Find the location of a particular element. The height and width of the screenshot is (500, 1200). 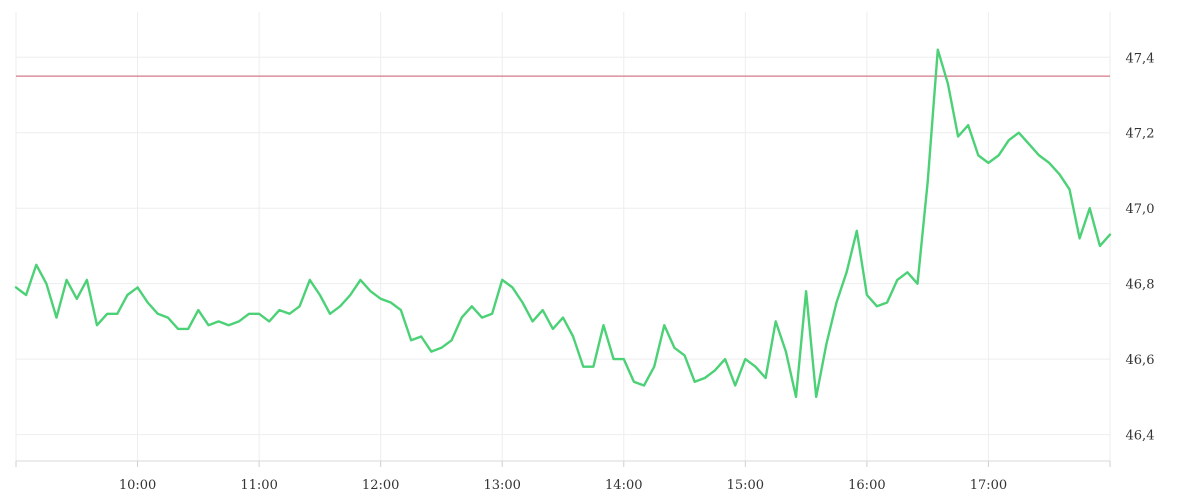

x-tick-label: 16:00 is located at coordinates (866, 485).